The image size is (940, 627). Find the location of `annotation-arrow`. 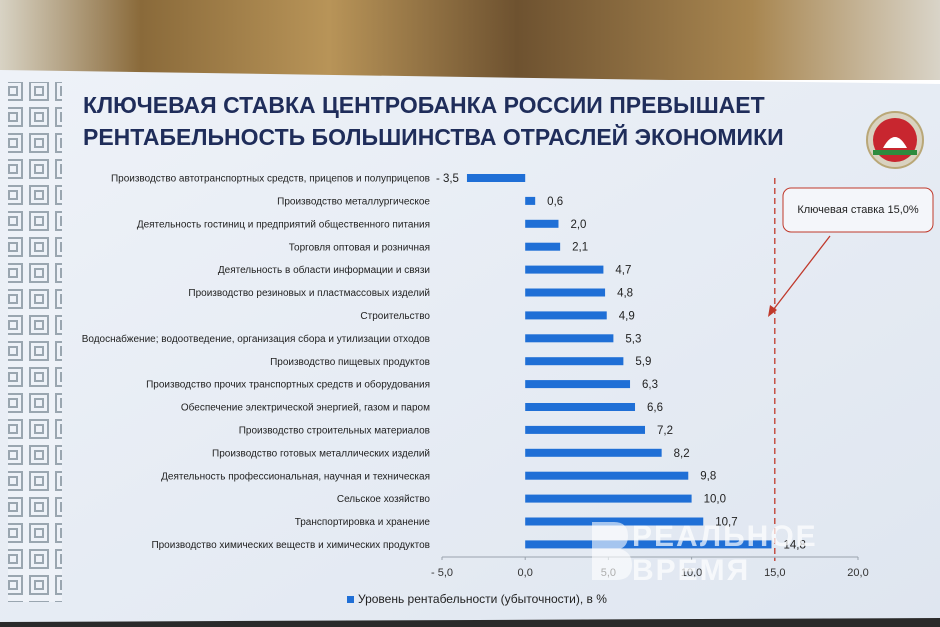

annotation-arrow is located at coordinates (800, 275).